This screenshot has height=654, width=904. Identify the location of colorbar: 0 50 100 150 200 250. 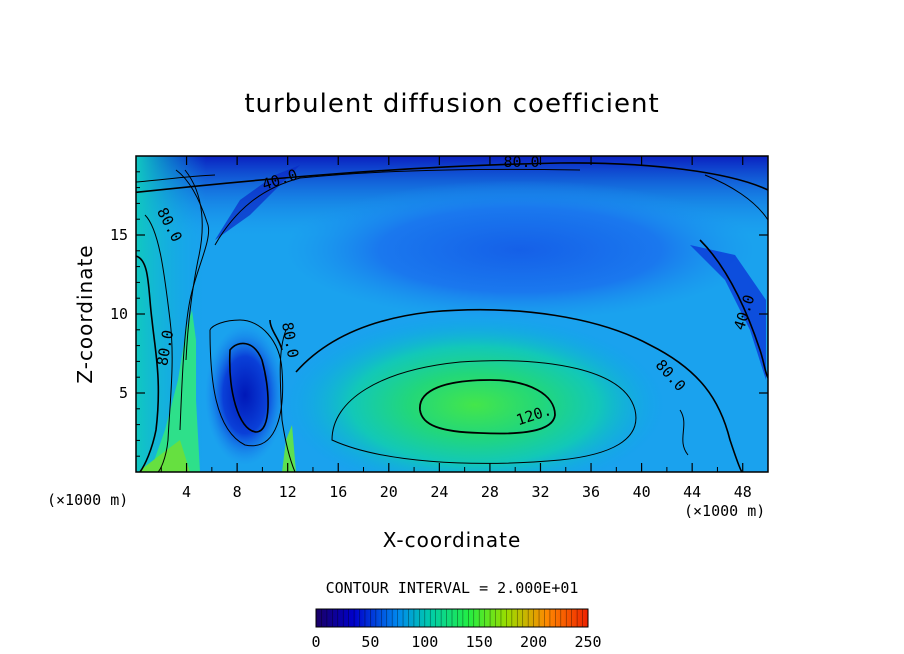
(456, 629).